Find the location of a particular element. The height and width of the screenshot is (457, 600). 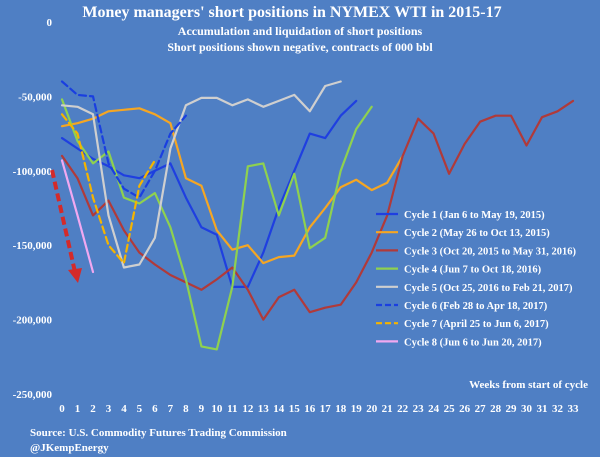

x-tick-label: 3 is located at coordinates (109, 409).